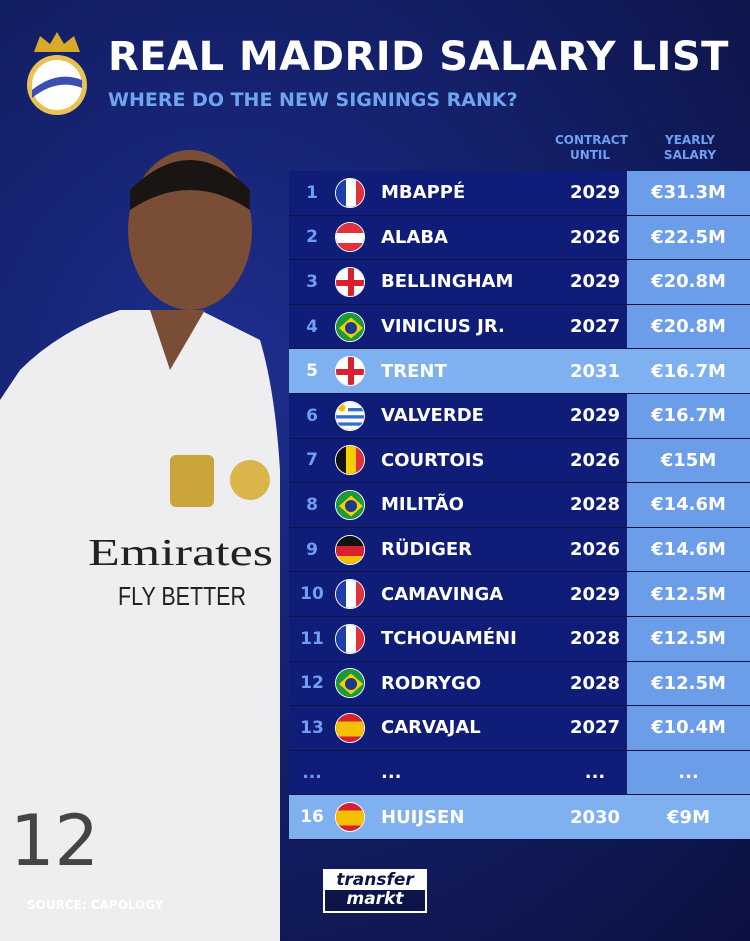  Describe the element at coordinates (519, 550) in the screenshot. I see `table-row: €14.6M 9 RÜDIGER 2026` at that location.